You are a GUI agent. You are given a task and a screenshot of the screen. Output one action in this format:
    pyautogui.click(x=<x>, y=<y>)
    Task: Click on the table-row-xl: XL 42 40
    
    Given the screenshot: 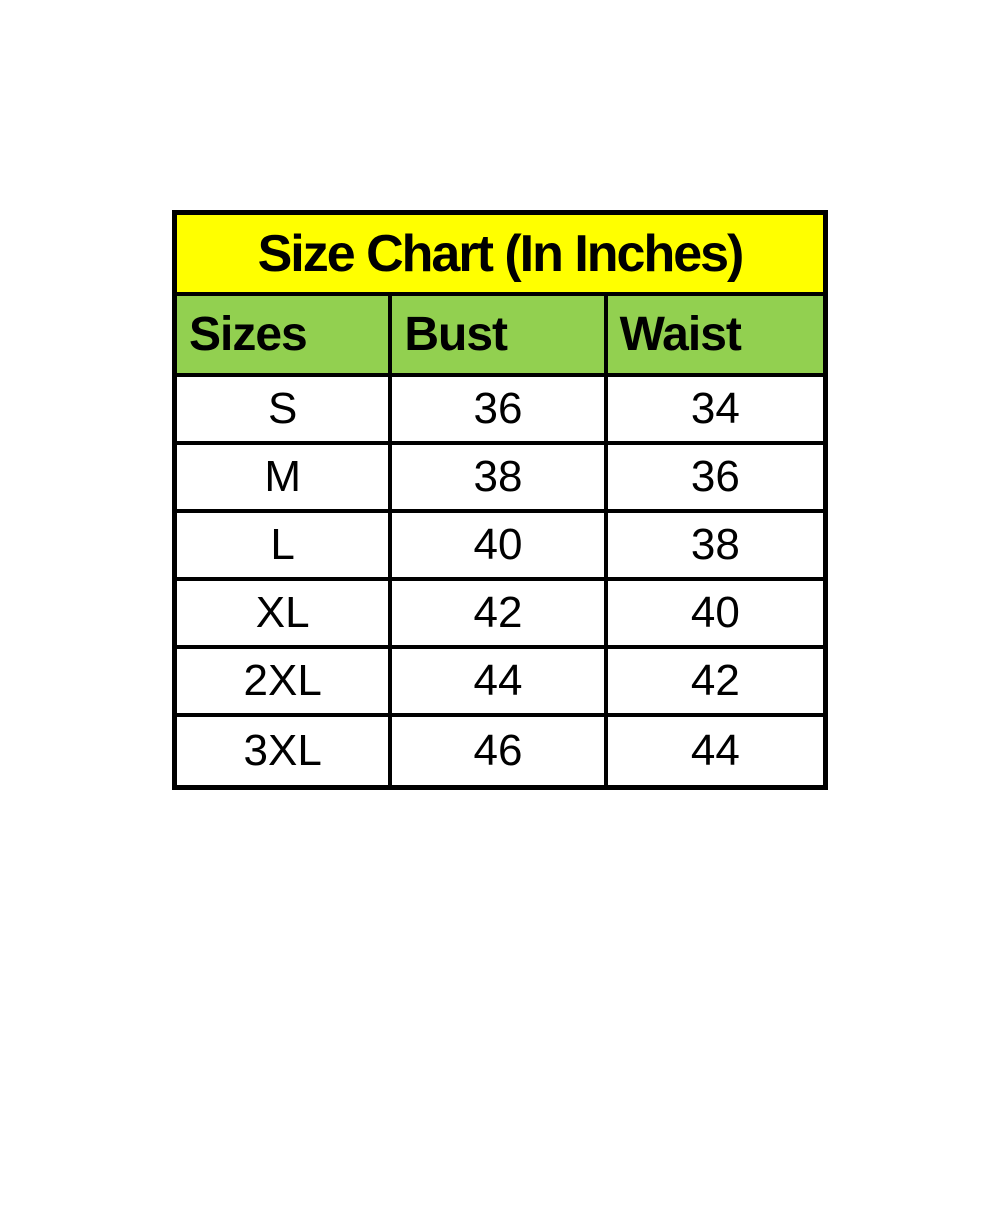 What is the action you would take?
    pyautogui.click(x=500, y=615)
    